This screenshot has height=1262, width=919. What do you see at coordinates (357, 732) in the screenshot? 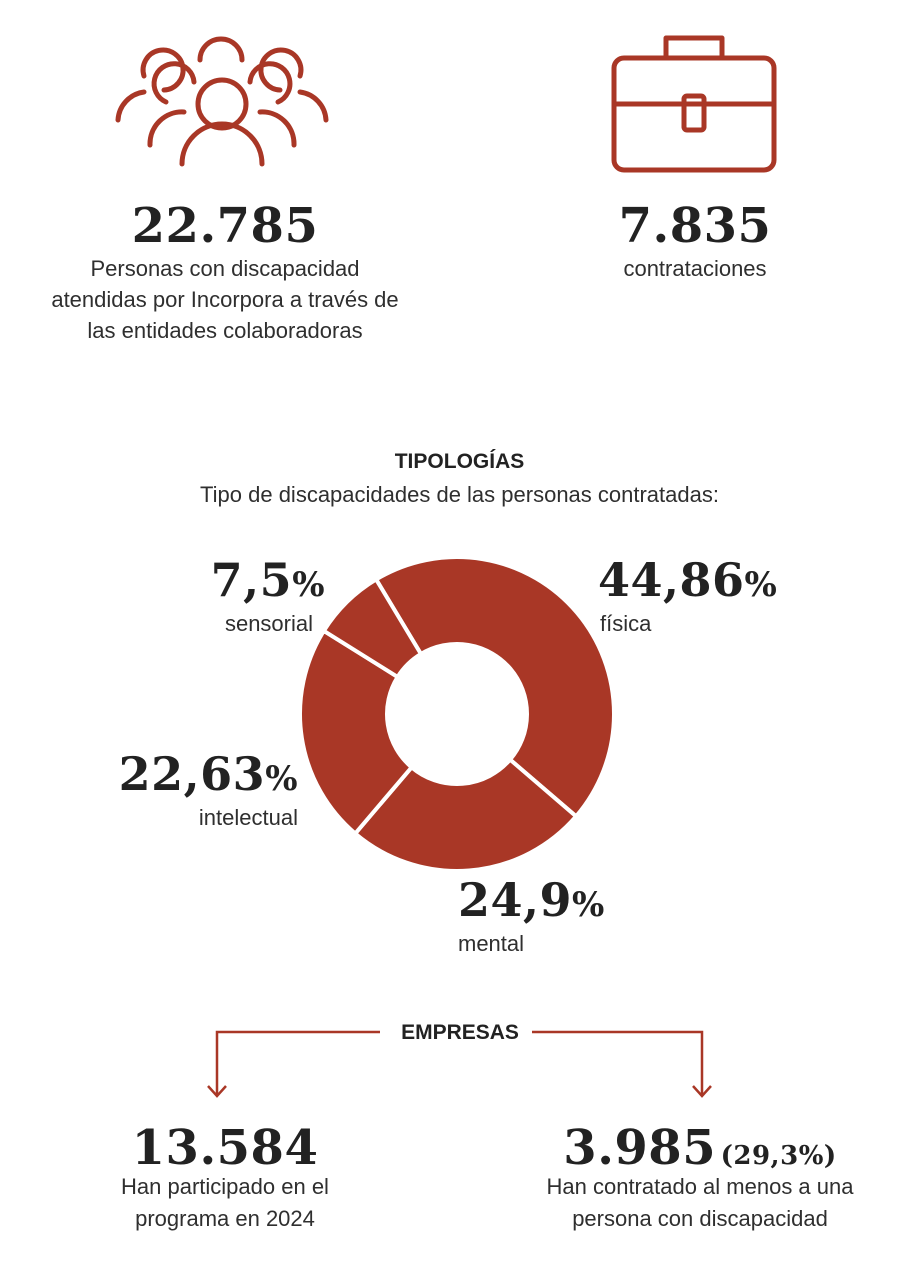
I see `donut-slice-intelectual` at bounding box center [357, 732].